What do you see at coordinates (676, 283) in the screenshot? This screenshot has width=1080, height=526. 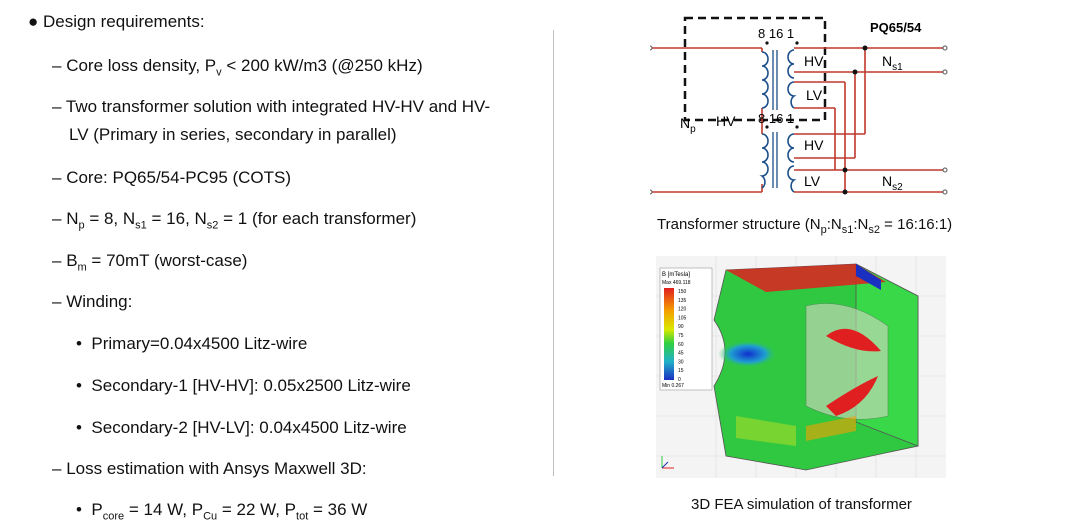 I see `legend-max: Max 469.118` at bounding box center [676, 283].